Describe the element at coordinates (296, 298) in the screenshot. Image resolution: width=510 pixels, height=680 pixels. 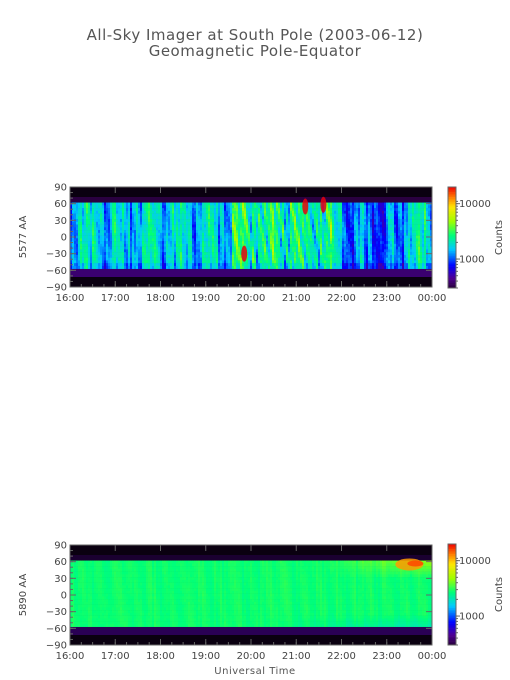
I see `x-tick-label: 21:00` at that location.